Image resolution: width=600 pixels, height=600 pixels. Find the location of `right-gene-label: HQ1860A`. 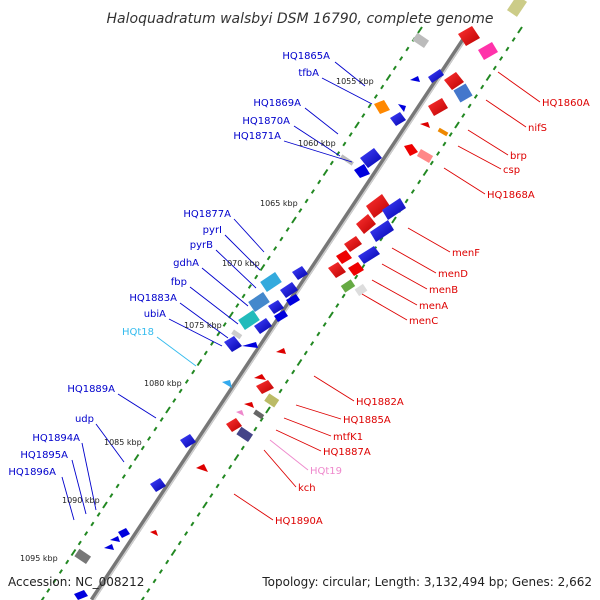

right-gene-label: HQ1860A is located at coordinates (566, 103).